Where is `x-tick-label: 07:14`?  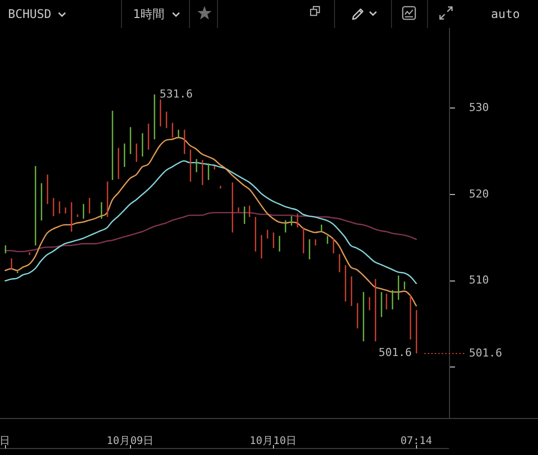 x-tick-label: 07:14 is located at coordinates (416, 441).